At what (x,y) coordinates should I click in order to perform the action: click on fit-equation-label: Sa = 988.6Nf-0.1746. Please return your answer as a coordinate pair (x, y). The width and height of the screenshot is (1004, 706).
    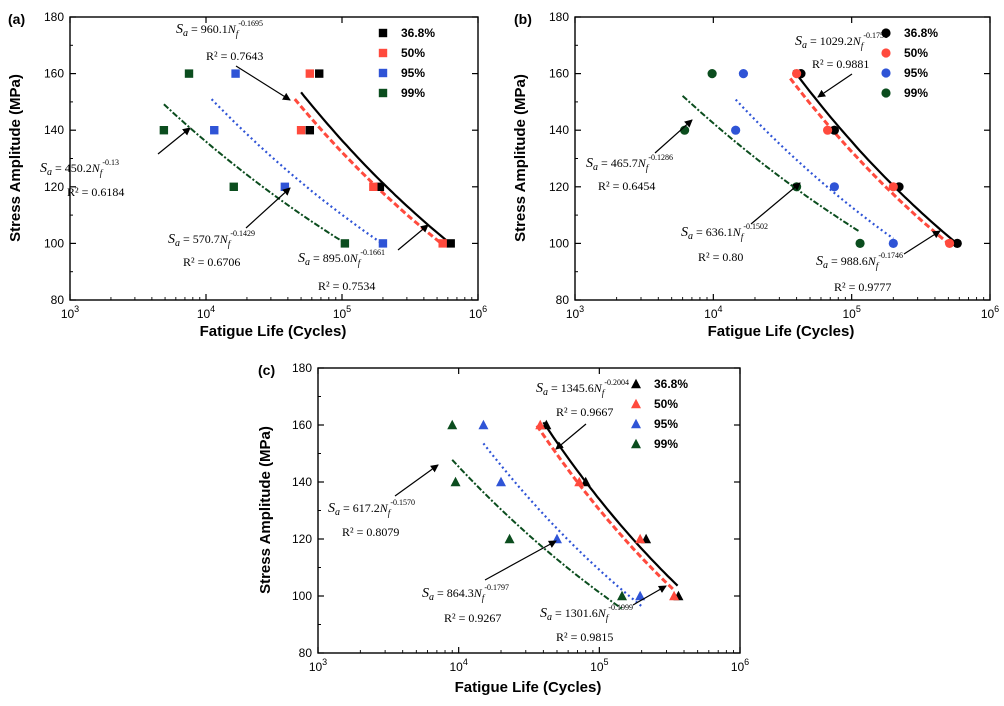
    Looking at the image, I should click on (859, 261).